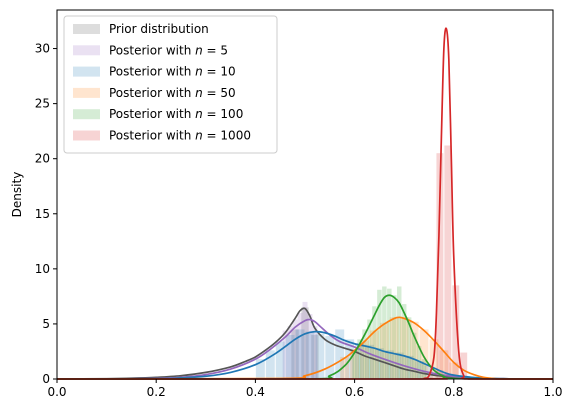  I want to click on y-tick-label: 25, so click(42, 104).